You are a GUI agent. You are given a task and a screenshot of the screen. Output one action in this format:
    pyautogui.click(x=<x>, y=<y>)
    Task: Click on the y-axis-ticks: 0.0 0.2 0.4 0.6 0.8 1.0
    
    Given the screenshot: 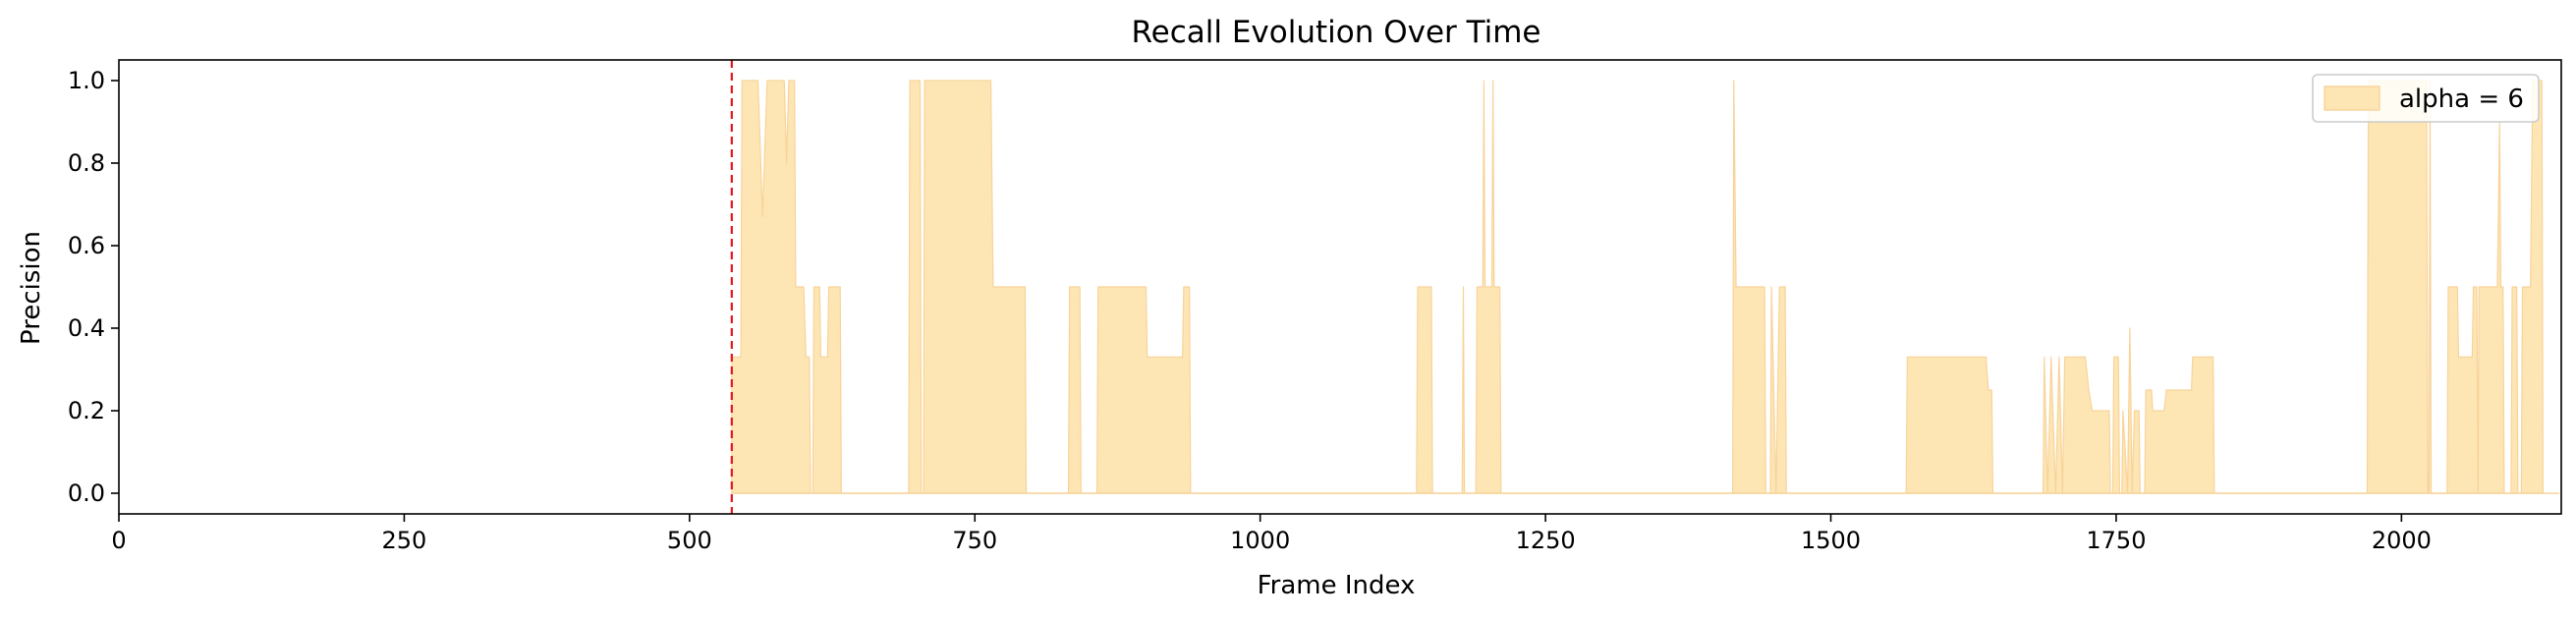 What is the action you would take?
    pyautogui.click(x=93, y=287)
    